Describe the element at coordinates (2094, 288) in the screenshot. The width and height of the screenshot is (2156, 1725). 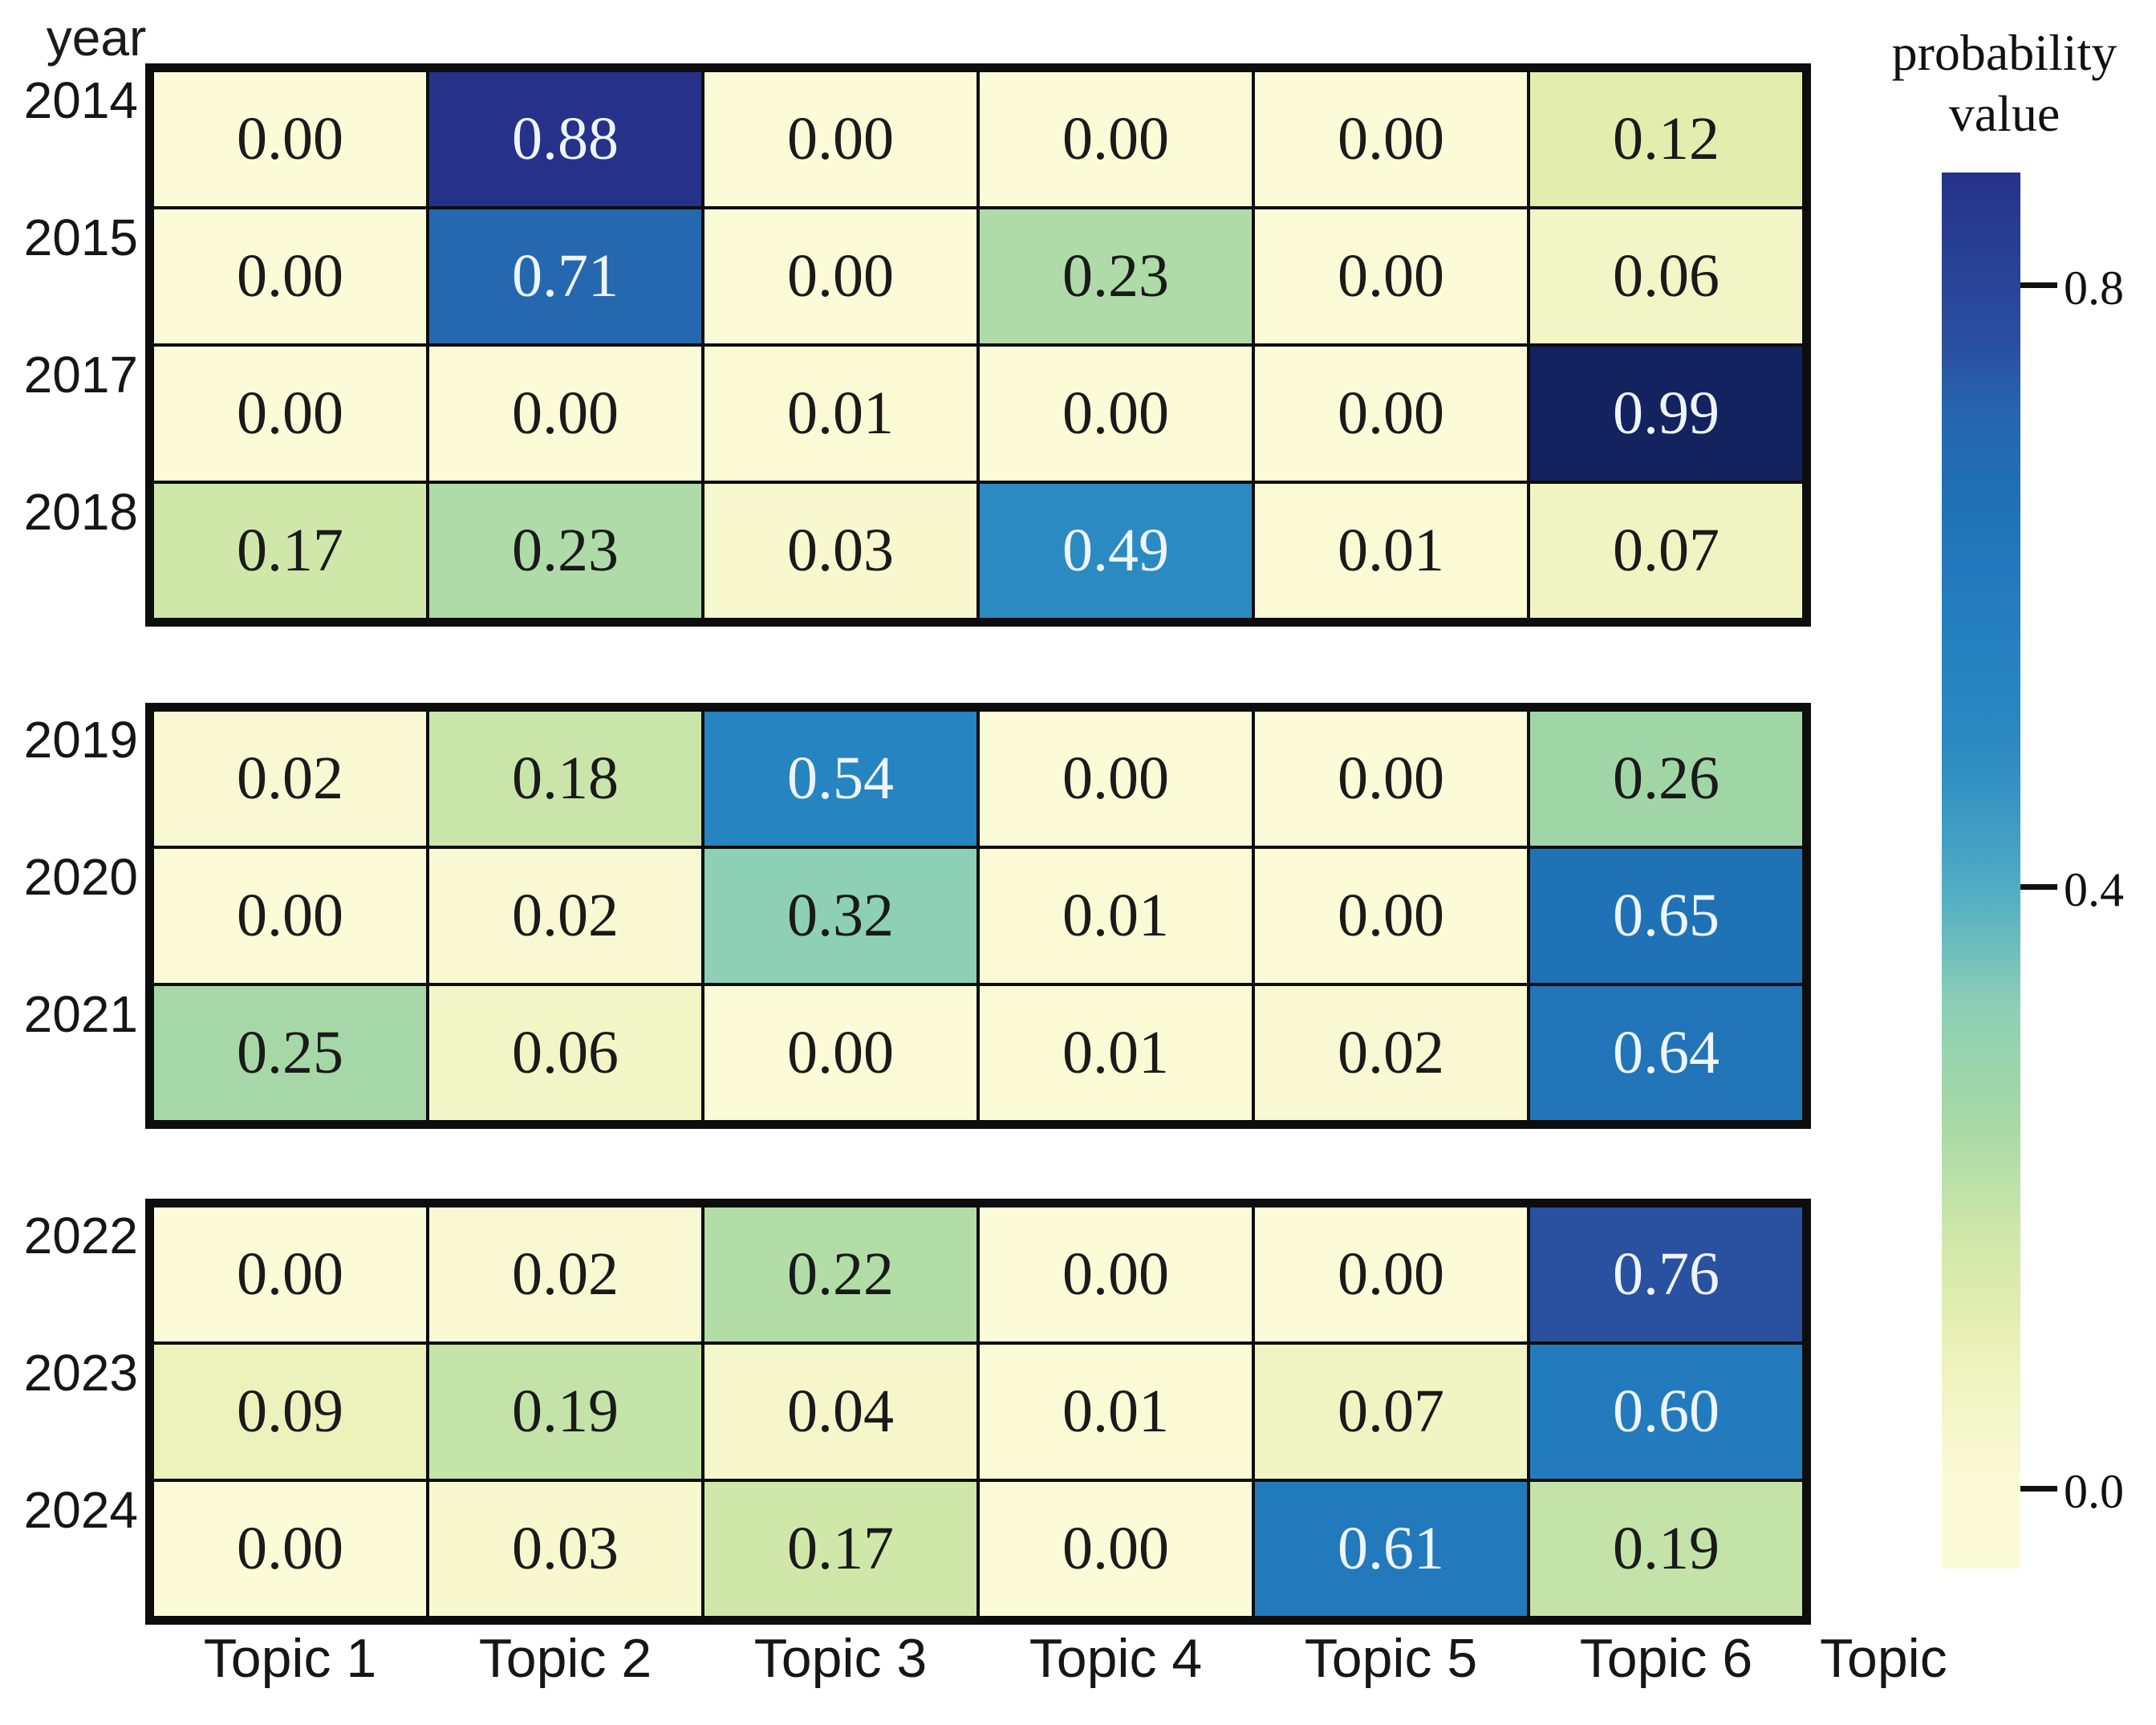
I see `colorbar-tick-label: 0.8` at that location.